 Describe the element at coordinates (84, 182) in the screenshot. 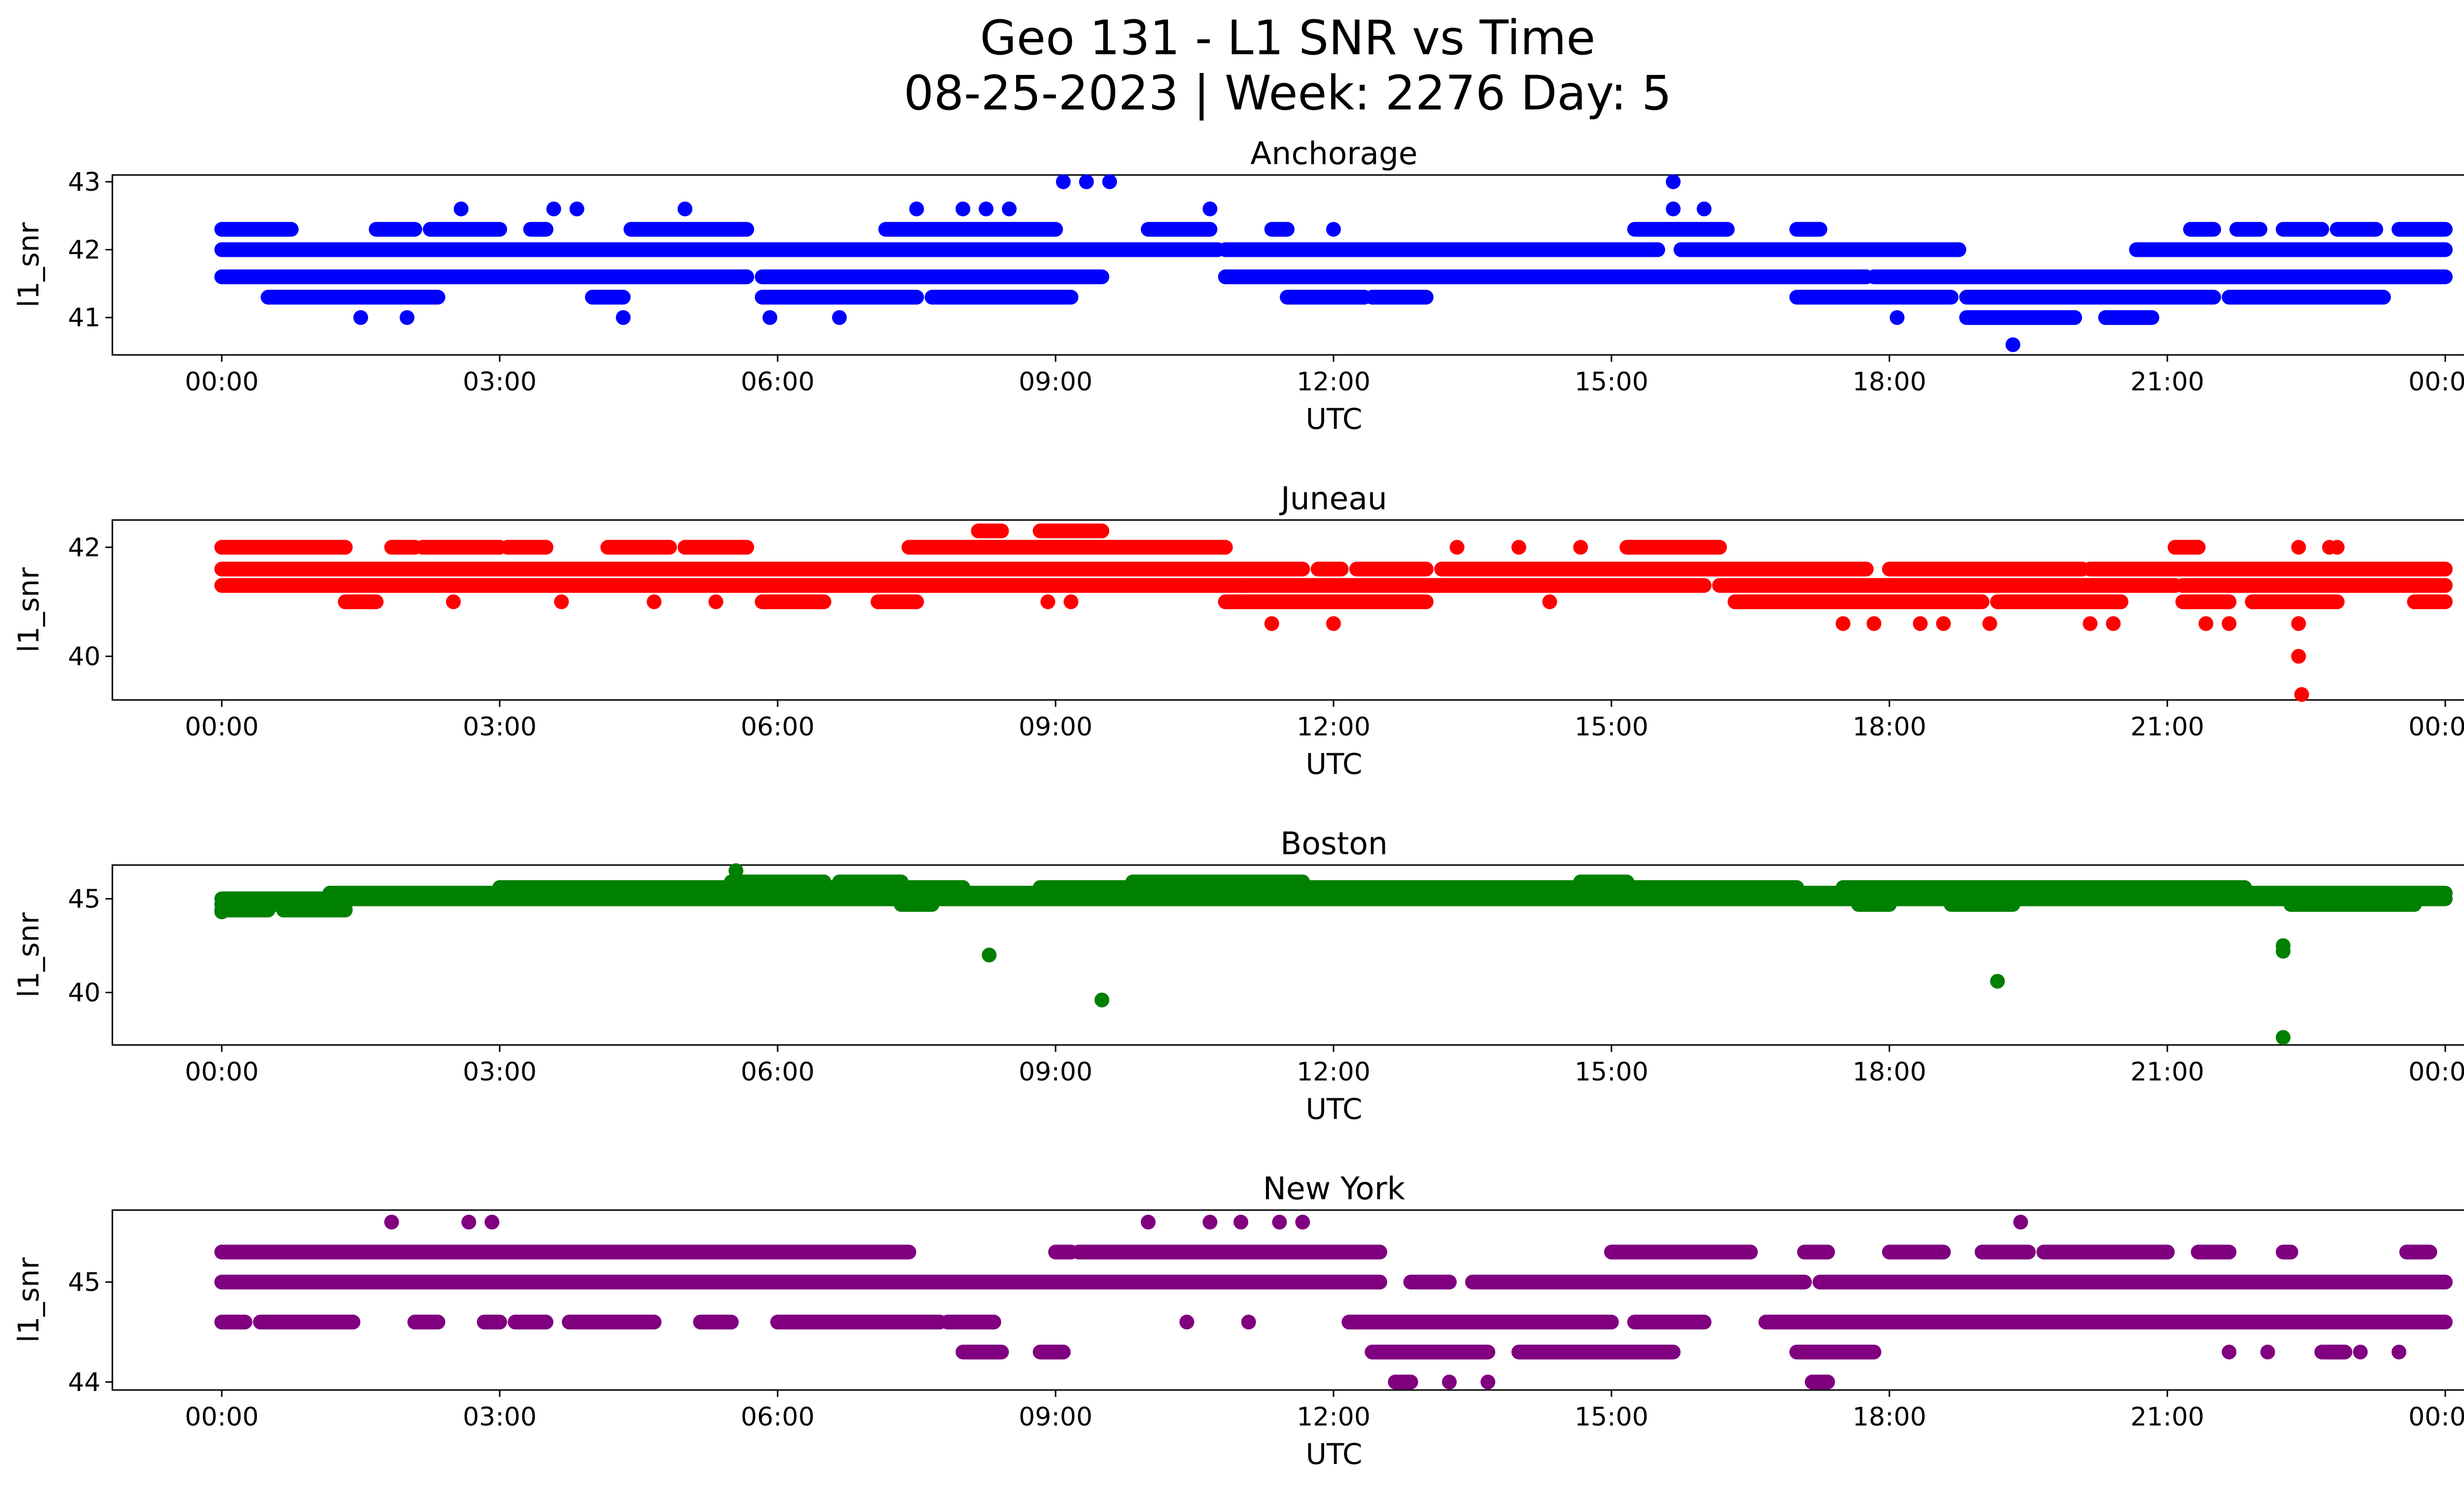

I see `y-tick-label: 43` at that location.